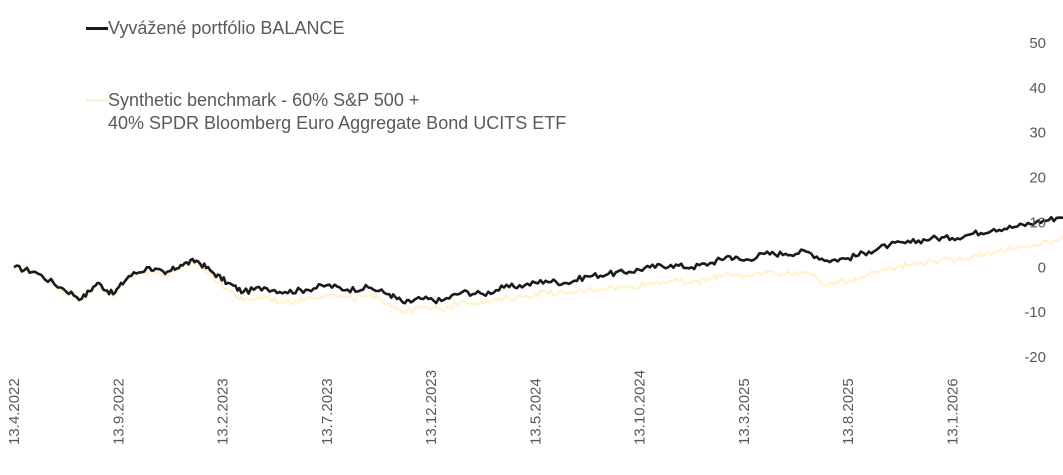 Image resolution: width=1063 pixels, height=475 pixels. Describe the element at coordinates (97, 100) in the screenshot. I see `legend-swatch-benchmark` at that location.